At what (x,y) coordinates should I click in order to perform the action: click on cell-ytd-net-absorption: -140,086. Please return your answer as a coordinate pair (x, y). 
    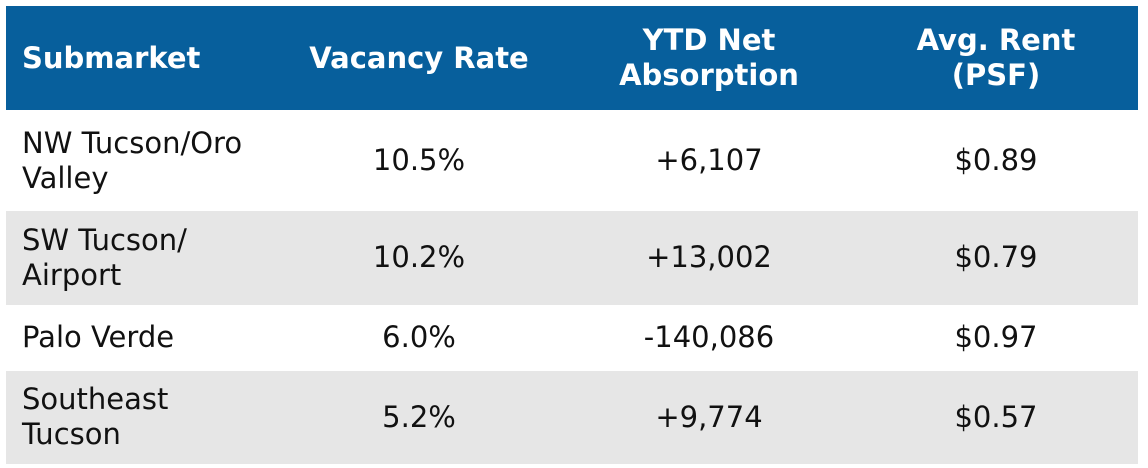
    Looking at the image, I should click on (709, 336).